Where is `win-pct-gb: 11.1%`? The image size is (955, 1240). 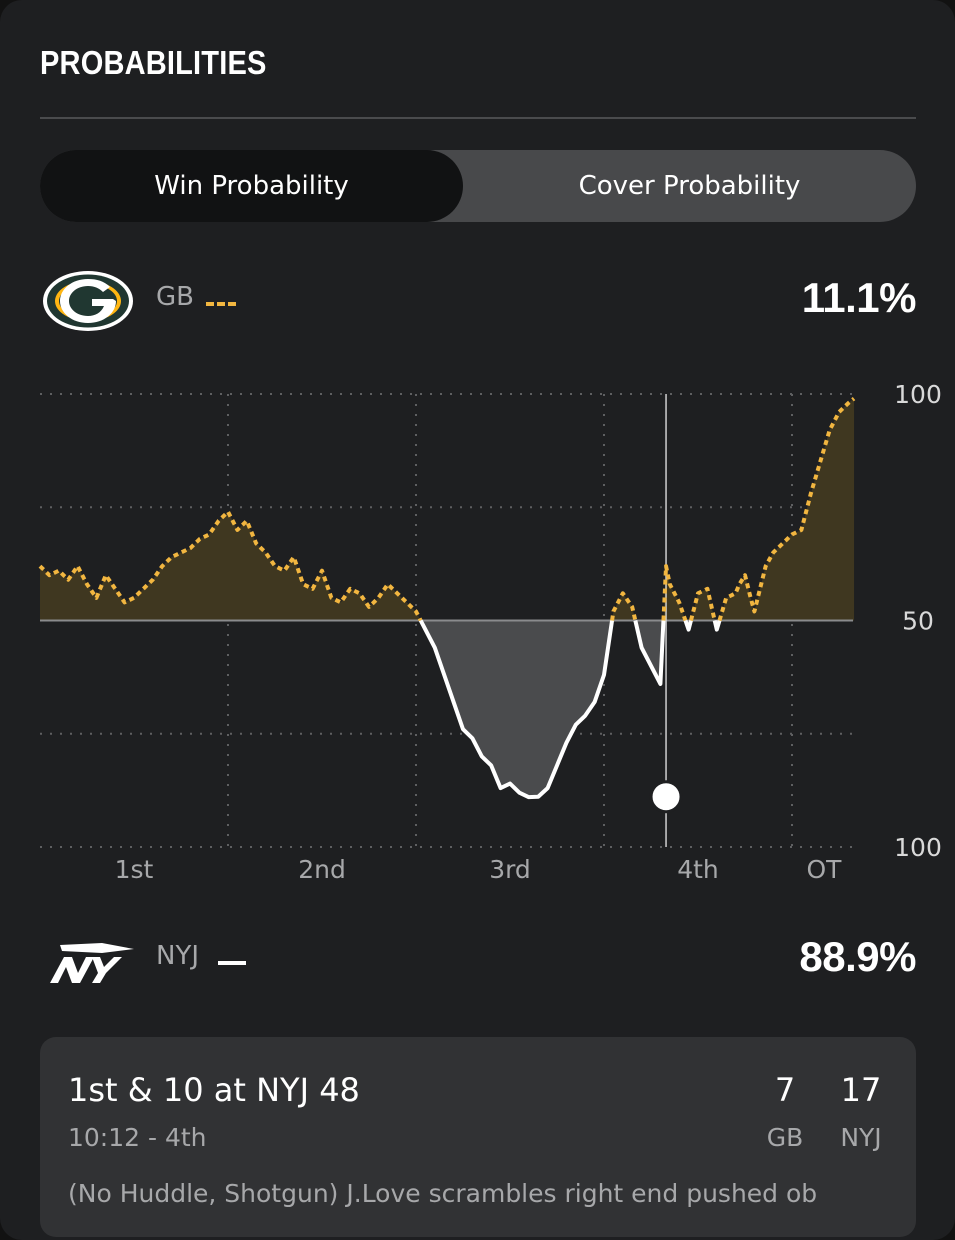
win-pct-gb: 11.1% is located at coordinates (859, 297).